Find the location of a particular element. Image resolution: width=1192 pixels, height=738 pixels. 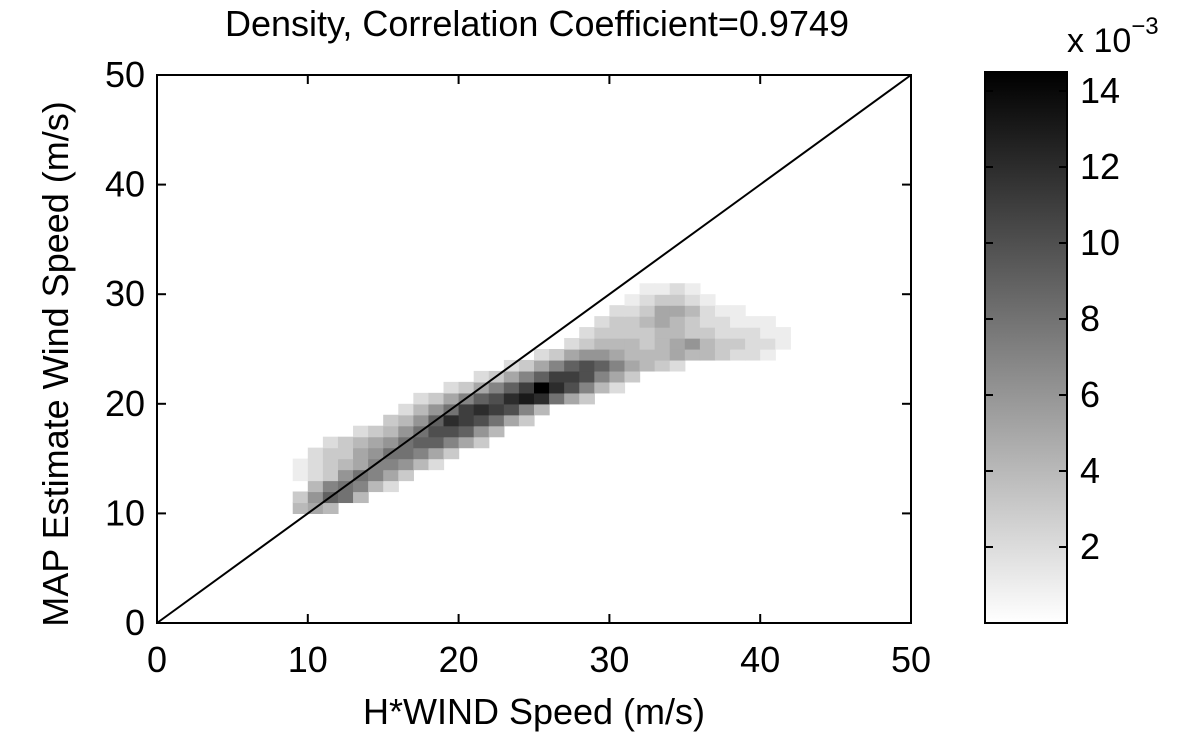

x-tick-label: 0 is located at coordinates (157, 659).